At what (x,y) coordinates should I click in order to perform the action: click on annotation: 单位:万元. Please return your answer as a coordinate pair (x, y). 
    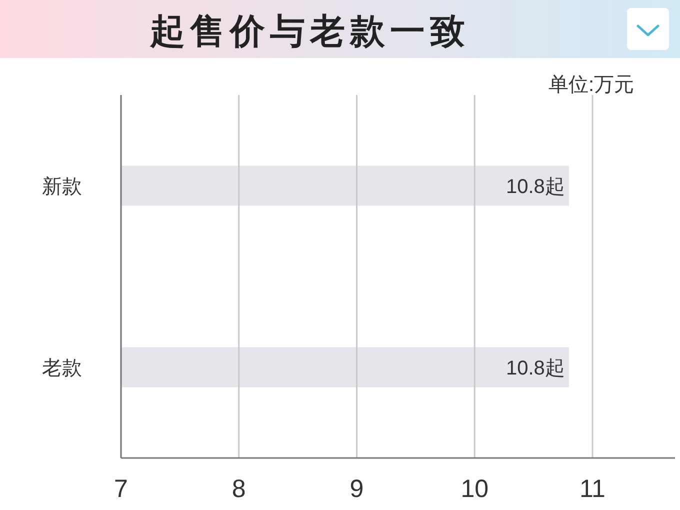
    Looking at the image, I should click on (591, 85).